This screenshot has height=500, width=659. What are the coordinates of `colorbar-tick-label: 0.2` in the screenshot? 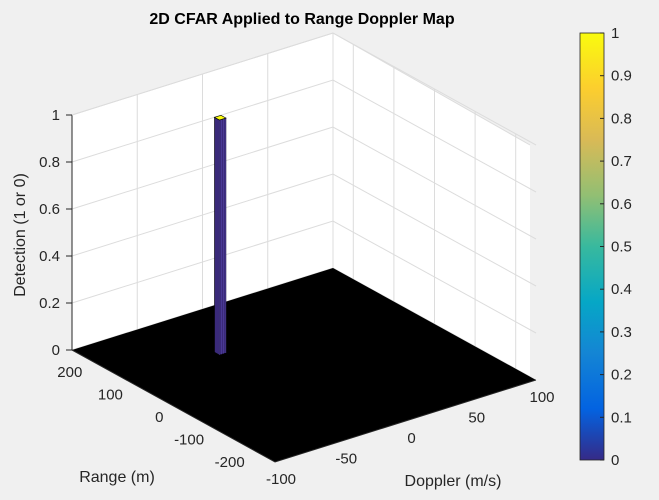 It's located at (621, 375).